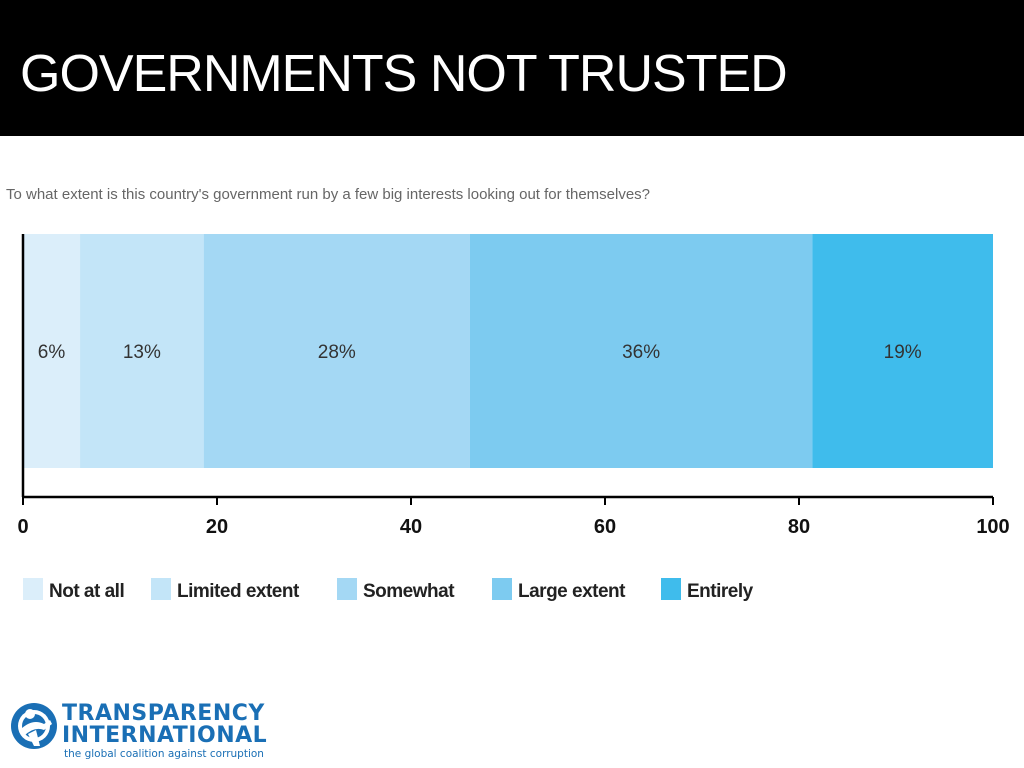  Describe the element at coordinates (992, 527) in the screenshot. I see `x-tick-label-100: 100` at that location.